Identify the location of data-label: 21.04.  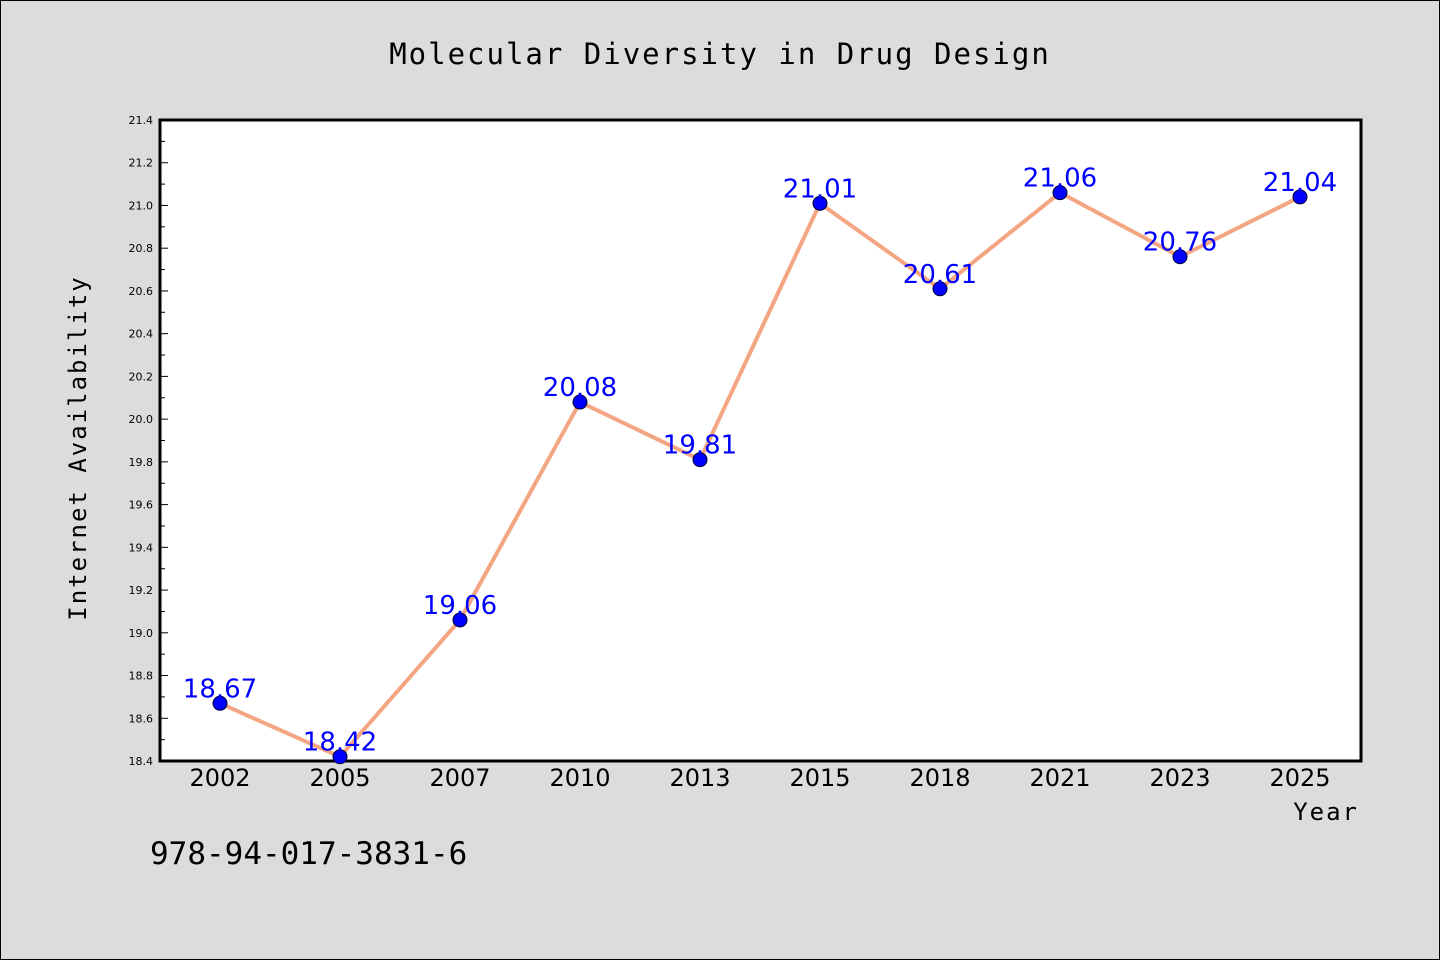
(1300, 183).